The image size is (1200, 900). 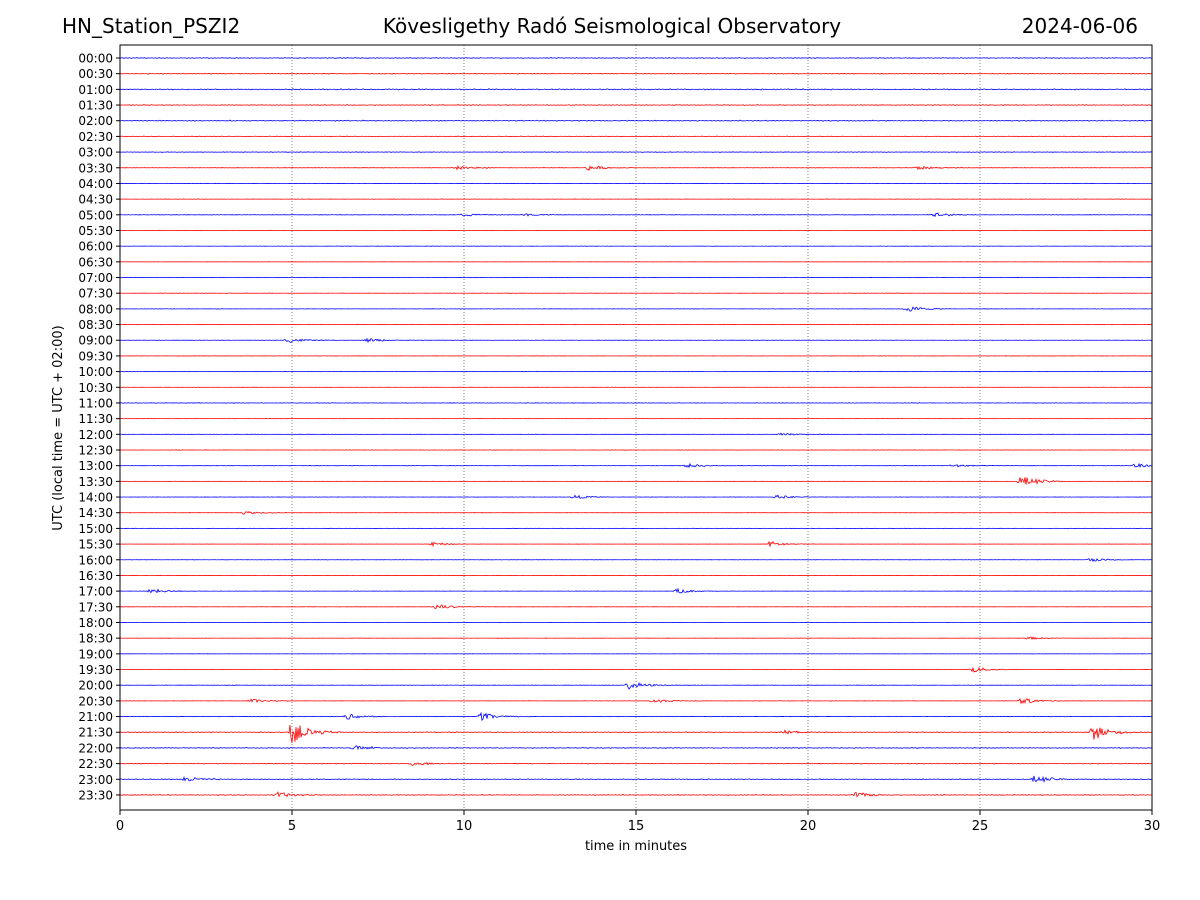 I want to click on y-tick-label: 19:00, so click(x=95, y=654).